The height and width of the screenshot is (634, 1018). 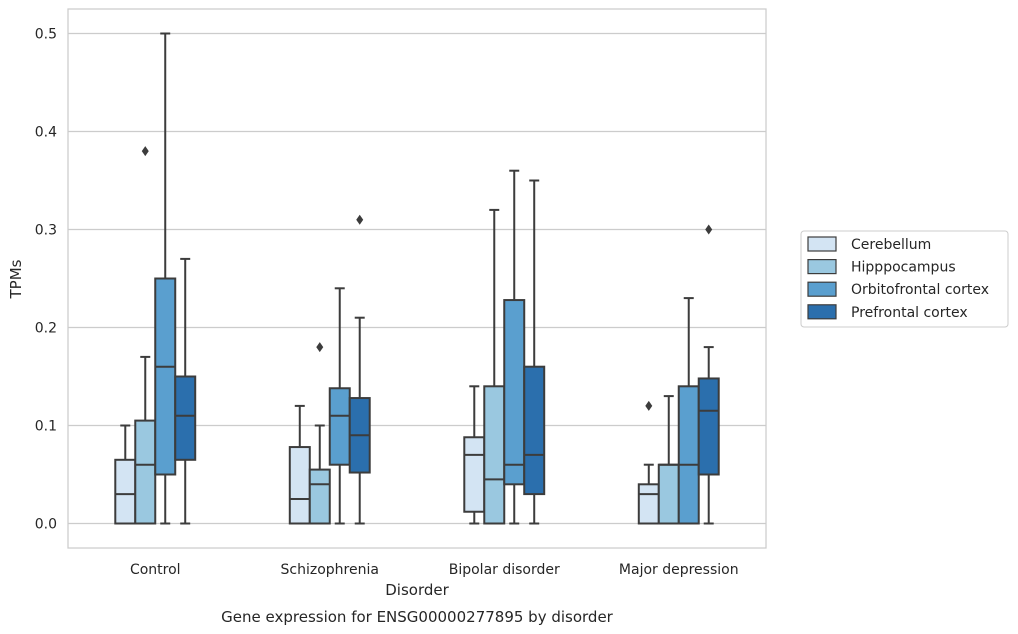 I want to click on legend-item: Orbitofrontal cortex, so click(x=898, y=289).